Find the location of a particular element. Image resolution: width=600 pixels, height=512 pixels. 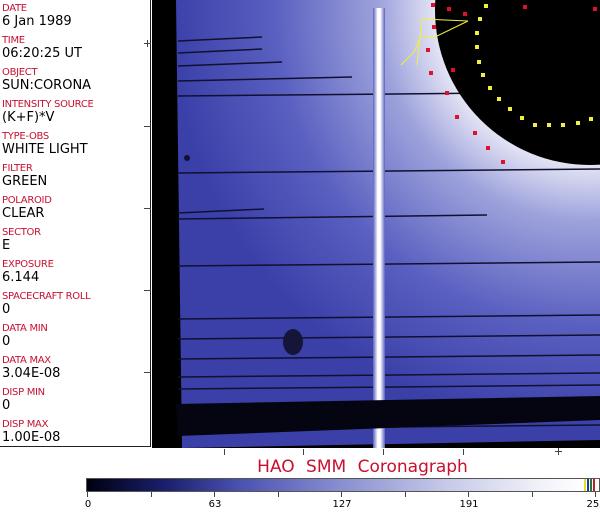

dark-band is located at coordinates (388, 416).